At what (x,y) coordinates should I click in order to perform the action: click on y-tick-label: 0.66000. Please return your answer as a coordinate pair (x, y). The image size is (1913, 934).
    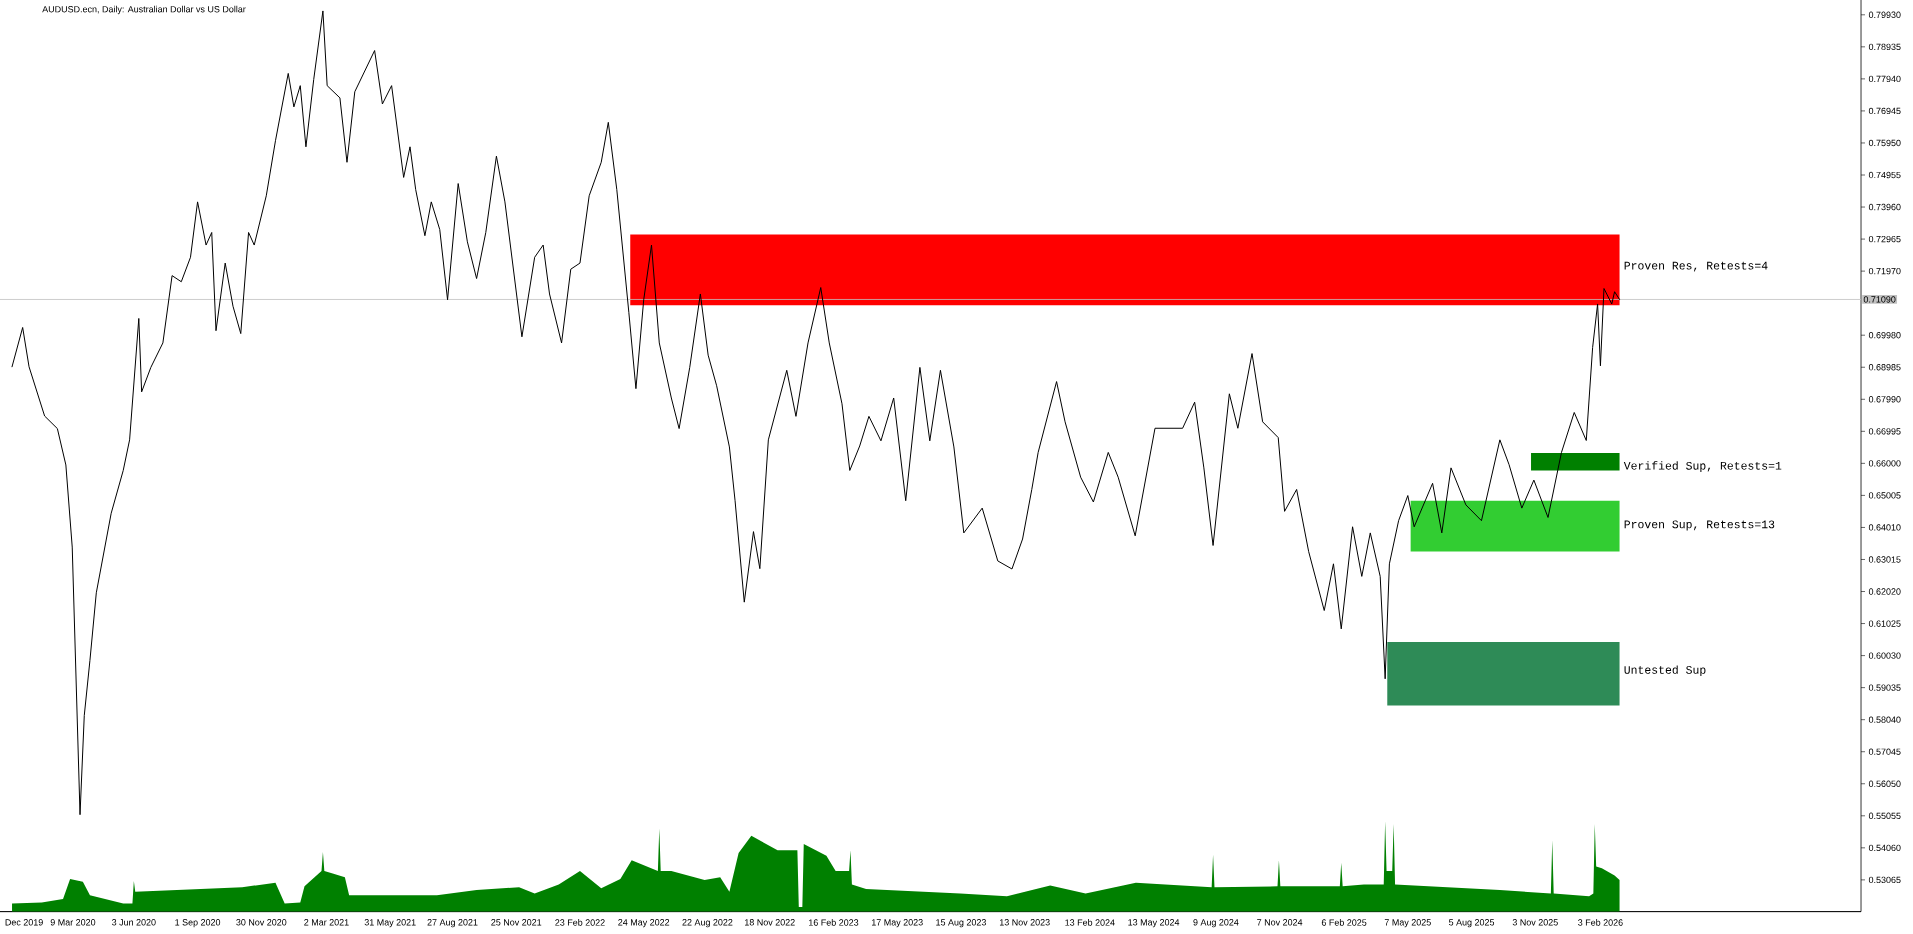
    Looking at the image, I should click on (1884, 463).